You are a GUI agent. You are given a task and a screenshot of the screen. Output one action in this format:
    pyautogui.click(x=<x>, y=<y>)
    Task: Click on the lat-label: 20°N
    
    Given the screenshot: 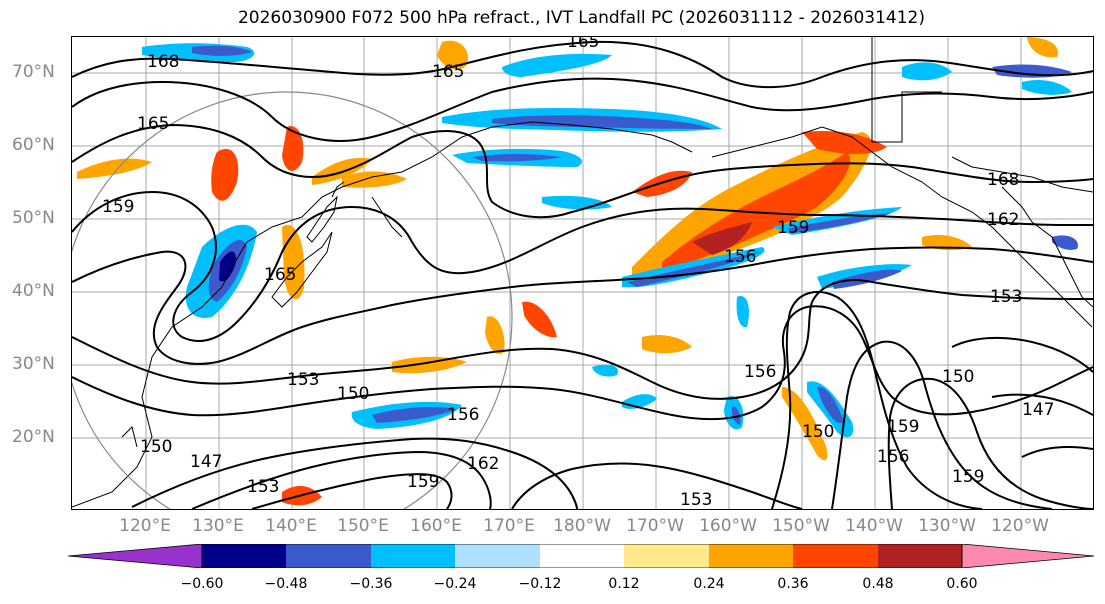 What is the action you would take?
    pyautogui.click(x=33, y=437)
    